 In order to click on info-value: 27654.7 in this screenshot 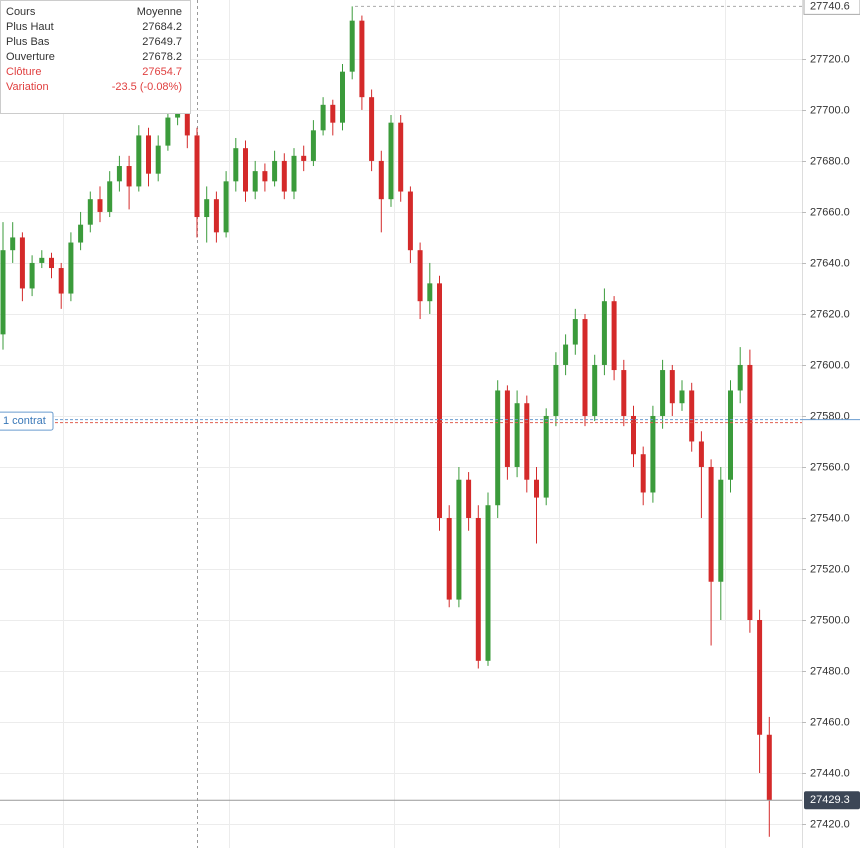, I will do `click(162, 72)`.